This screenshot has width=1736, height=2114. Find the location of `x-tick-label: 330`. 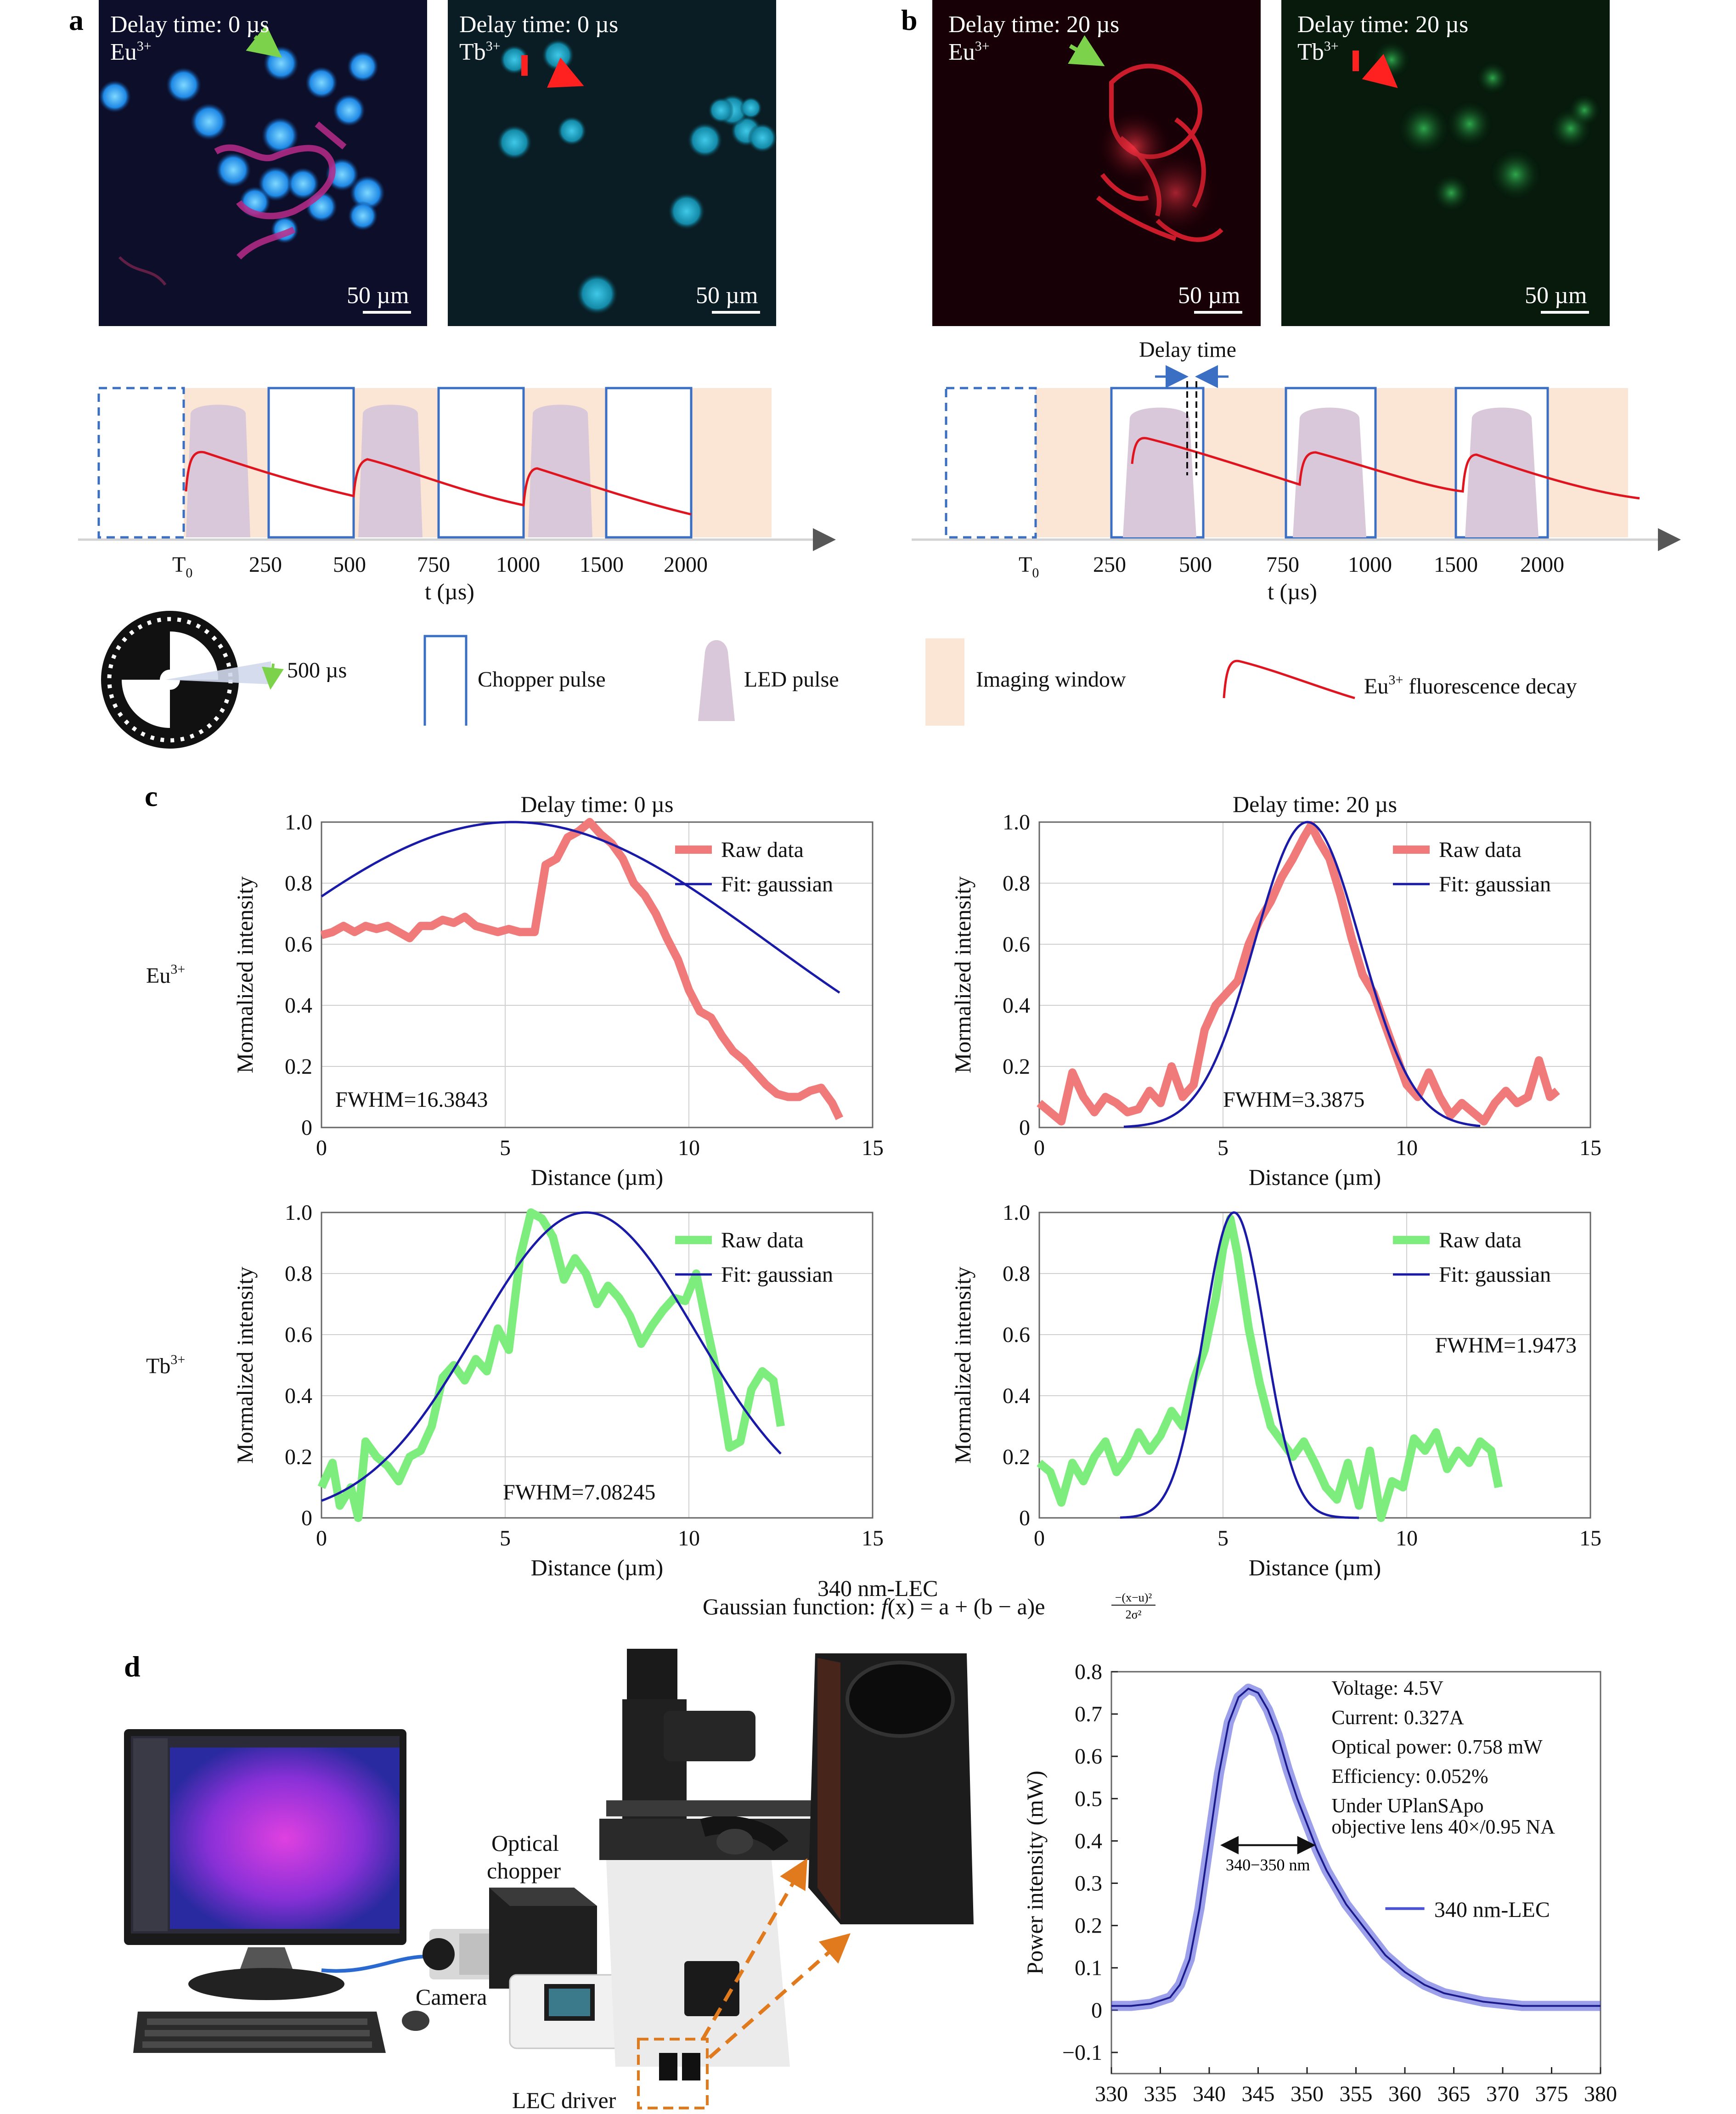

x-tick-label: 330 is located at coordinates (1111, 2094).